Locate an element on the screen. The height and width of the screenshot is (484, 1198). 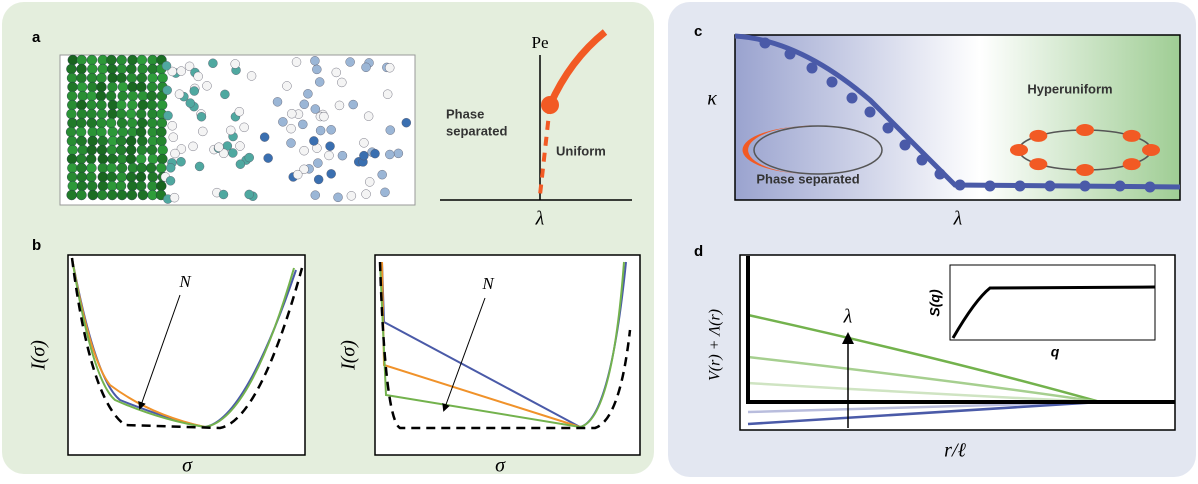
axis-label: S(q) is located at coordinates (935, 303).